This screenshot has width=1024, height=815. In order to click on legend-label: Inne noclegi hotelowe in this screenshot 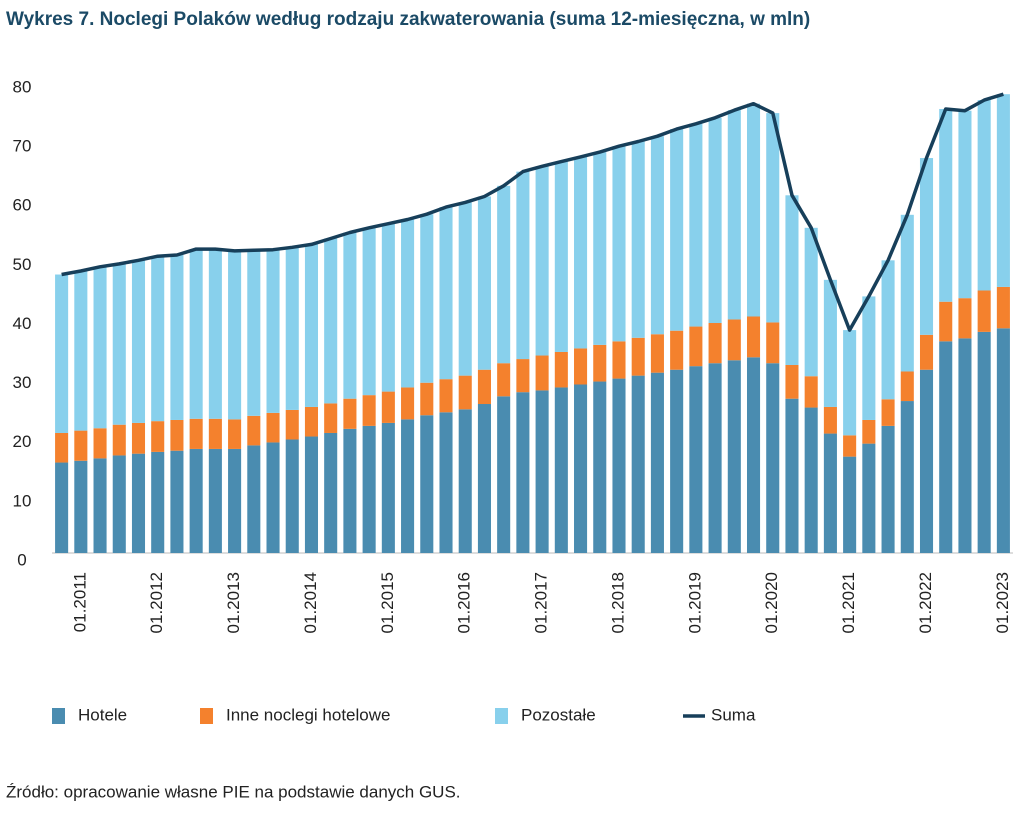, I will do `click(308, 714)`.